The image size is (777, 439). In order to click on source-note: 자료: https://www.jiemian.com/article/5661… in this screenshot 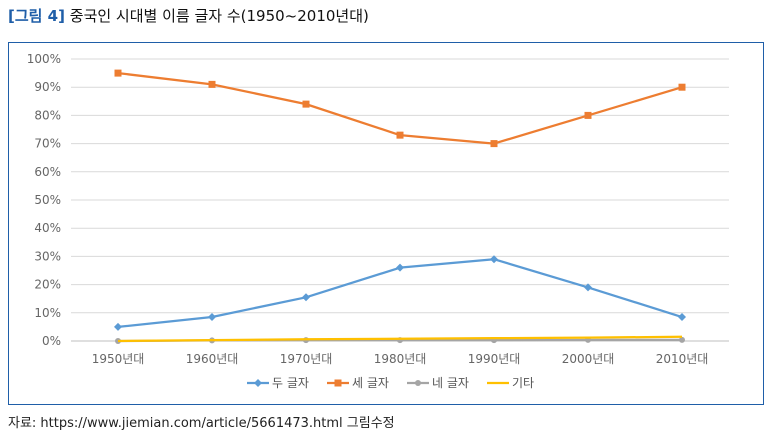, I will do `click(201, 423)`.